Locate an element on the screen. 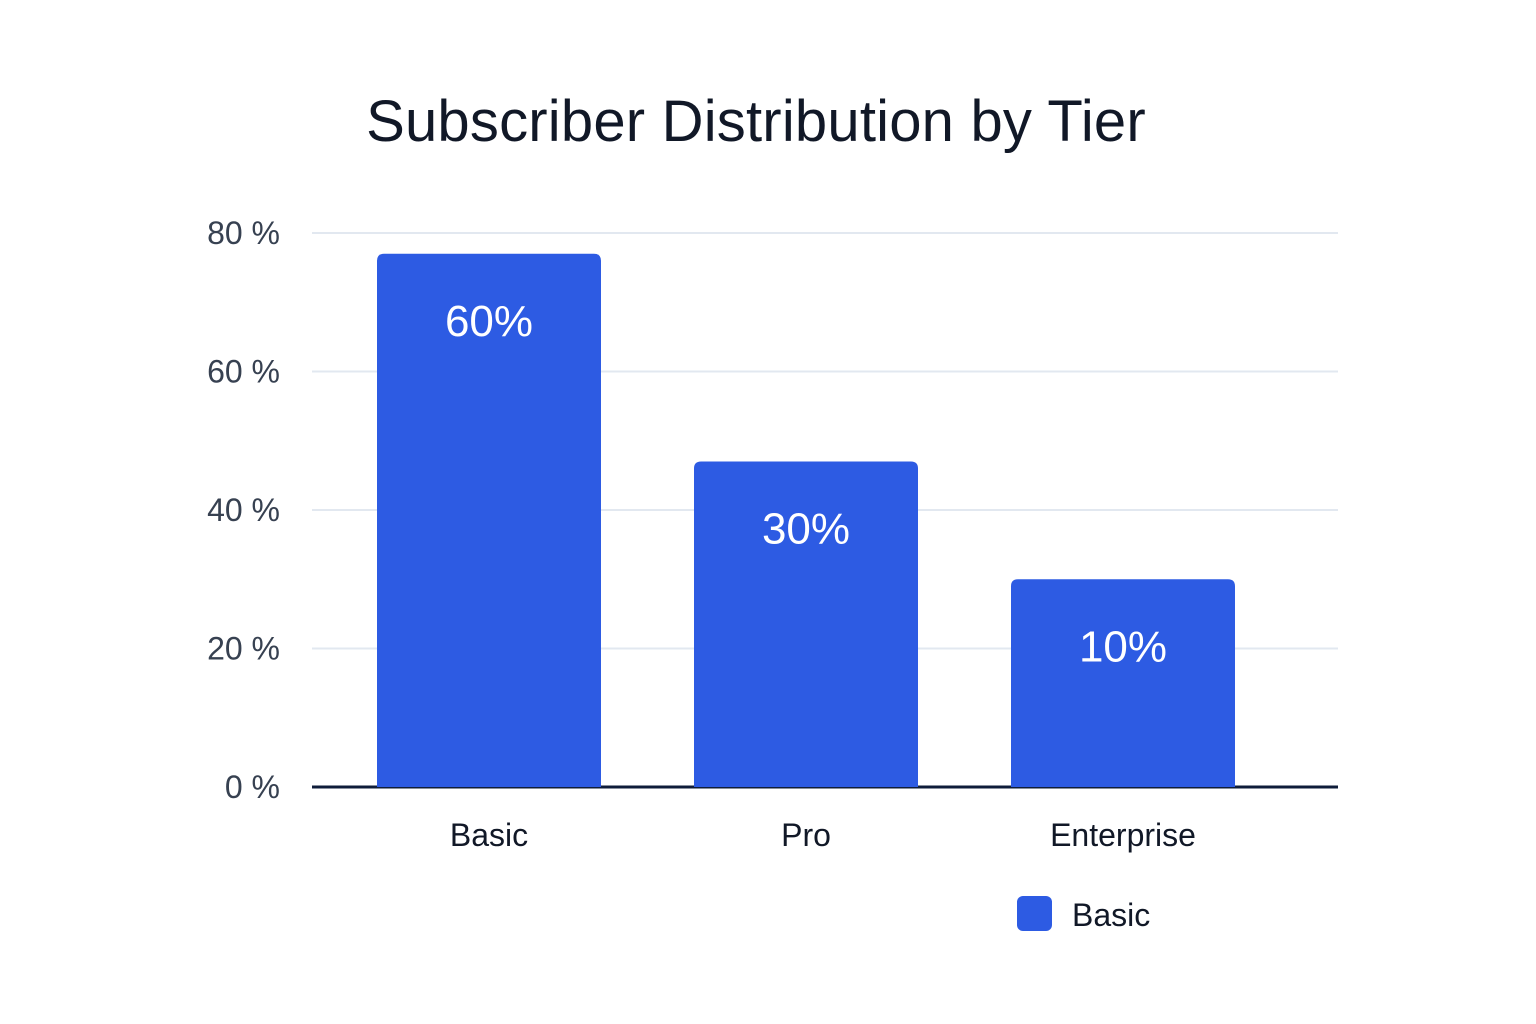 The image size is (1536, 1024). chart-title: Subscriber Distribution by Tier is located at coordinates (756, 121).